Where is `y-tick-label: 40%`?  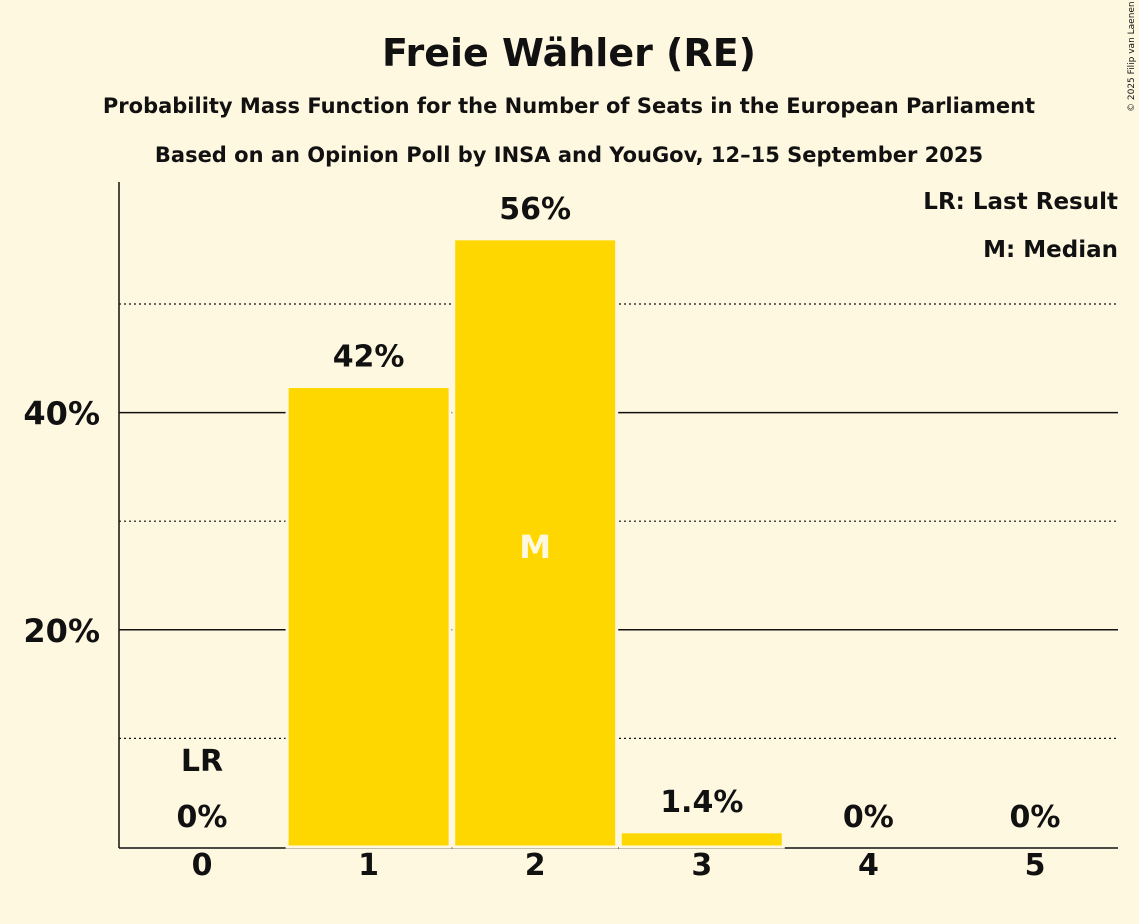 y-tick-label: 40% is located at coordinates (61, 414).